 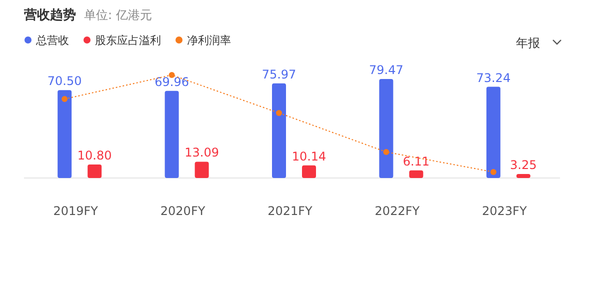 I want to click on chart-subtitle: 单位: 亿港元, so click(x=118, y=15).